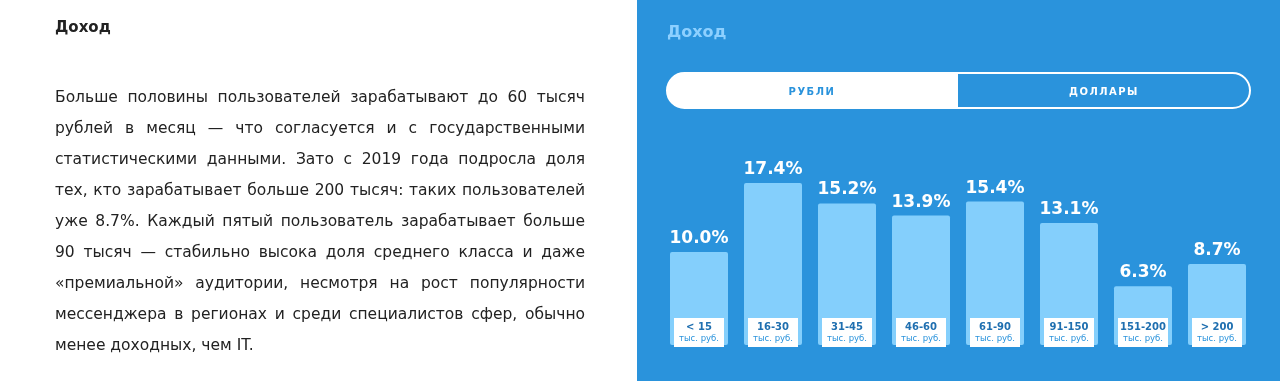  Describe the element at coordinates (1217, 332) in the screenshot. I see `x-tick-label: > 200 тыс. руб.` at that location.